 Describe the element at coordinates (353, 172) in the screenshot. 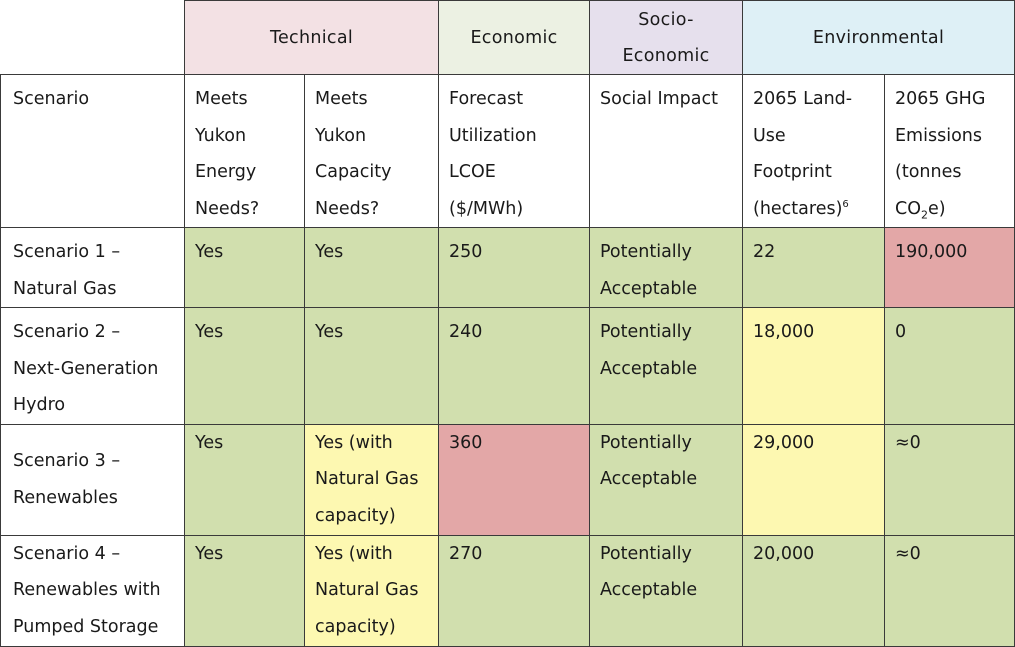

I see `col-header-capacity-line: Capacity` at that location.